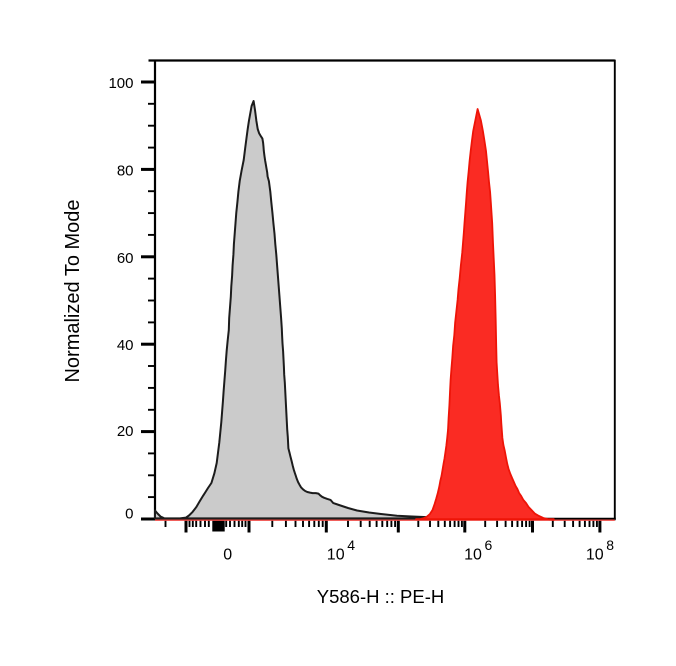 Image resolution: width=676 pixels, height=666 pixels. I want to click on svg-text: 4, so click(351, 545).